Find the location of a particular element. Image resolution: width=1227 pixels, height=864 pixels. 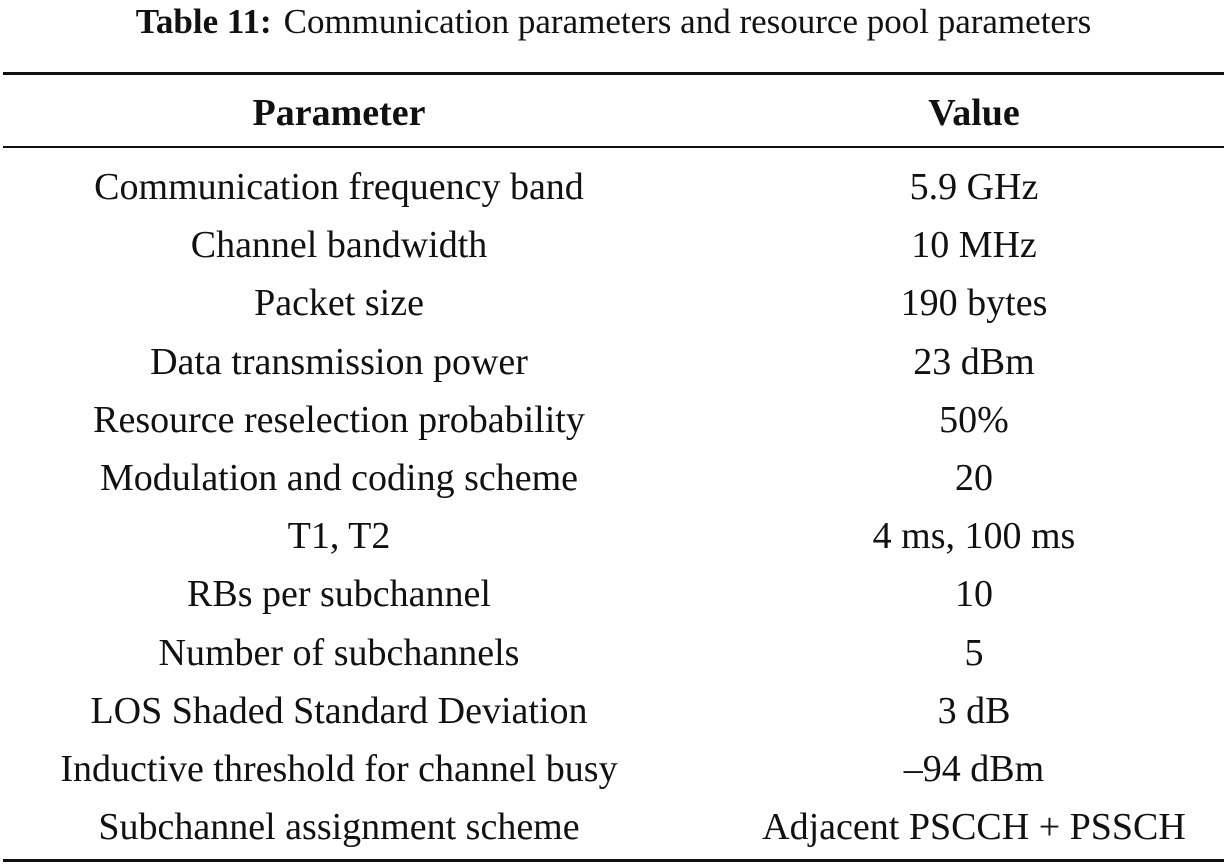

parameter-cell: Data transmission power is located at coordinates (339, 361).